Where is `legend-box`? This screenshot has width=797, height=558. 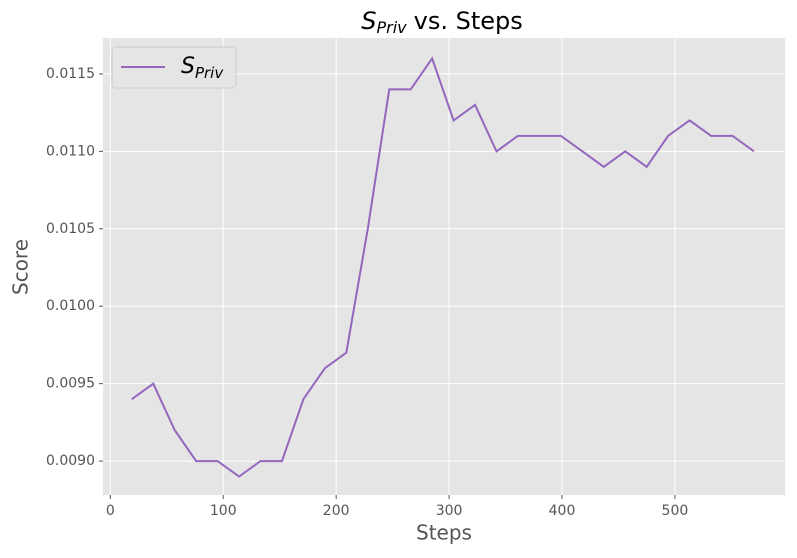
legend-box is located at coordinates (174, 67).